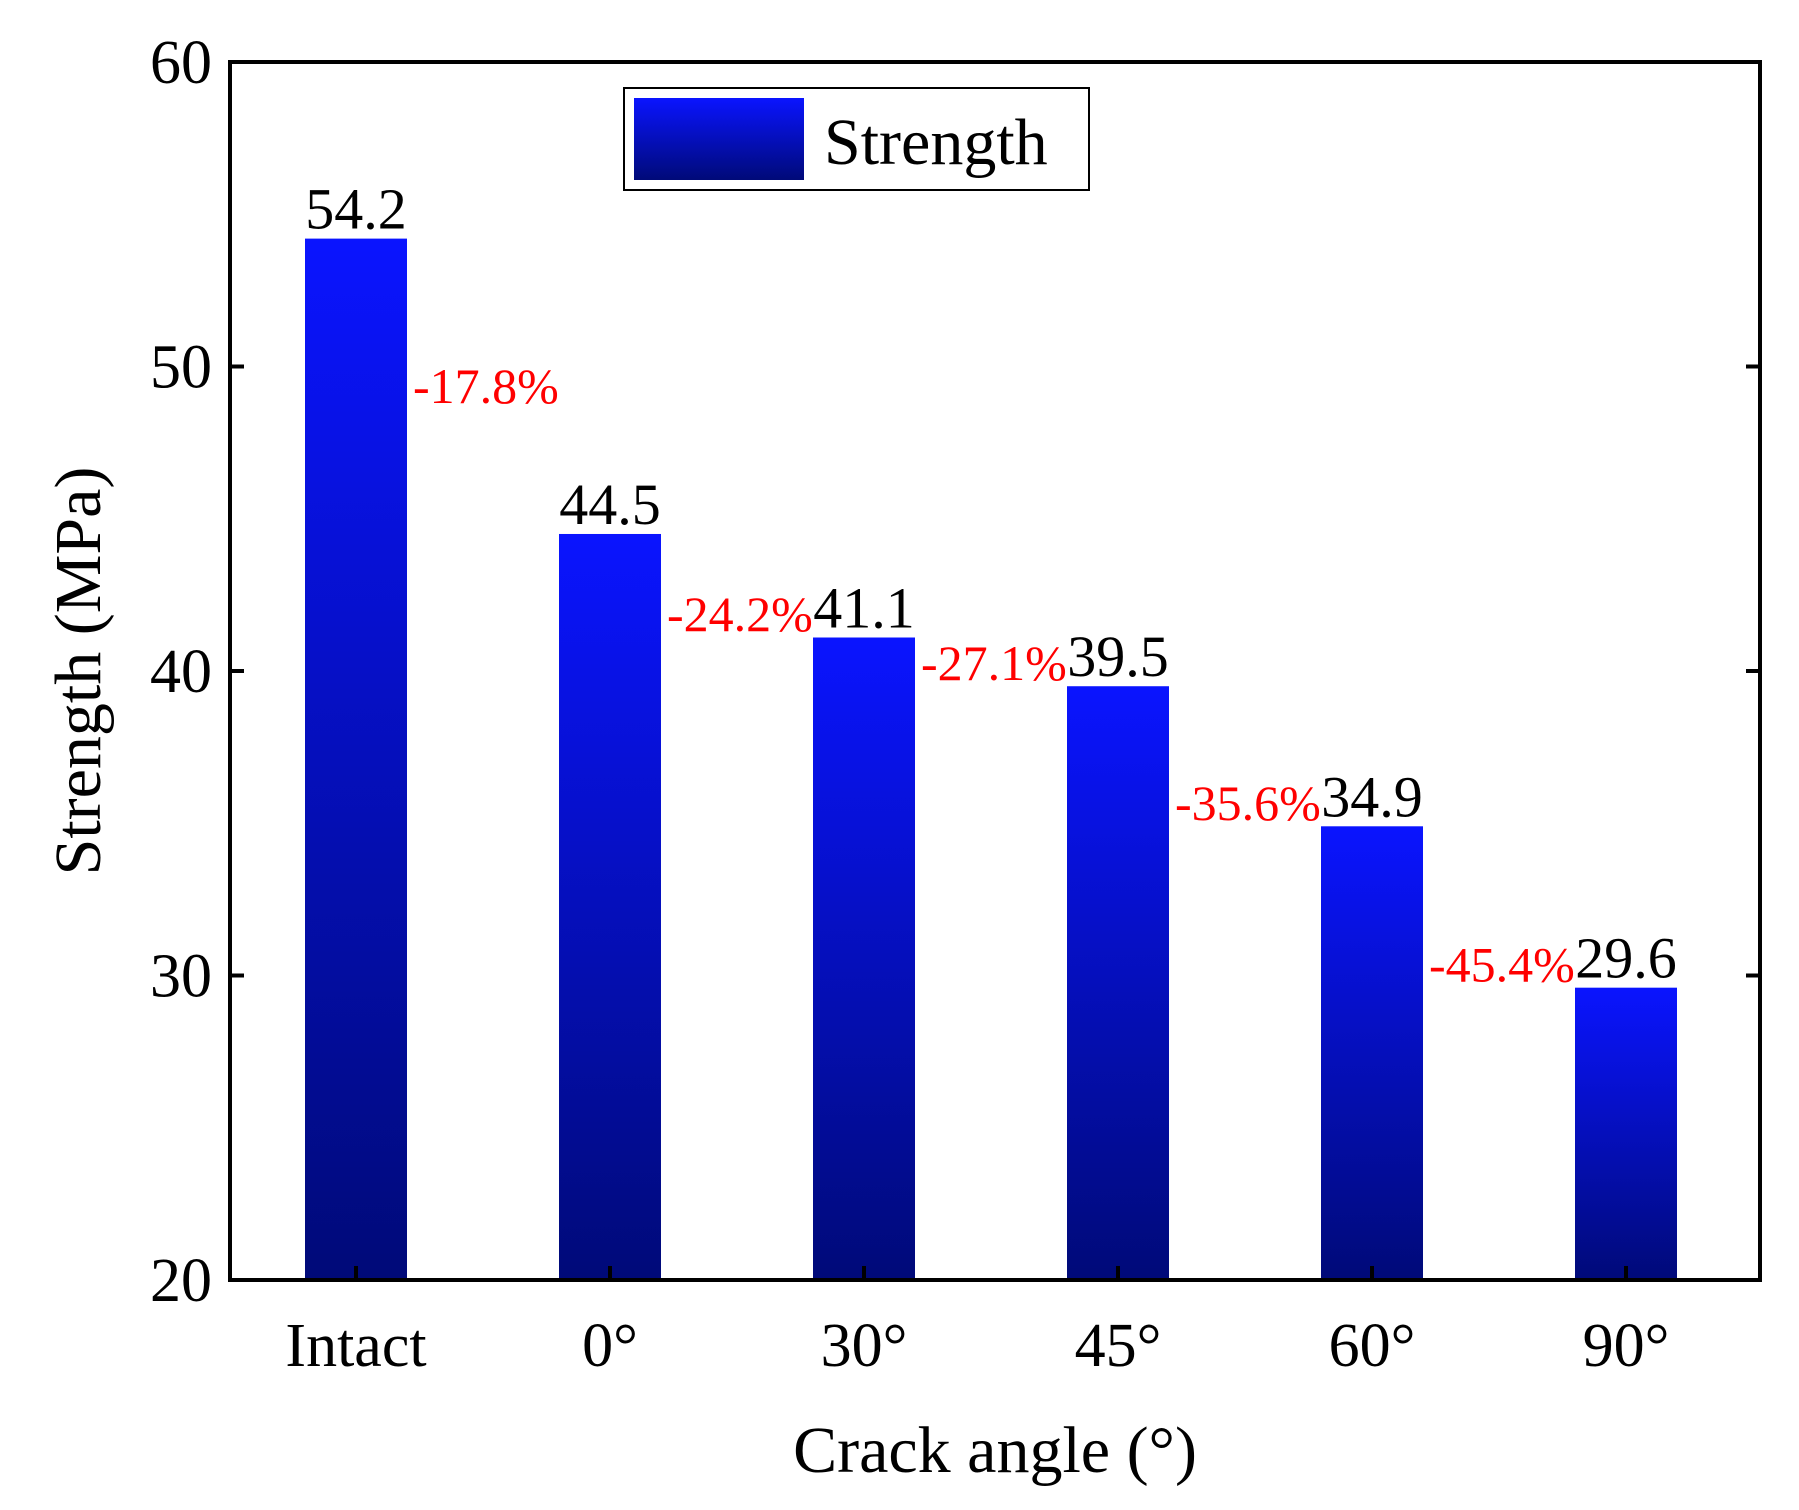 Image resolution: width=1799 pixels, height=1510 pixels. I want to click on legend-swatch, so click(719, 139).